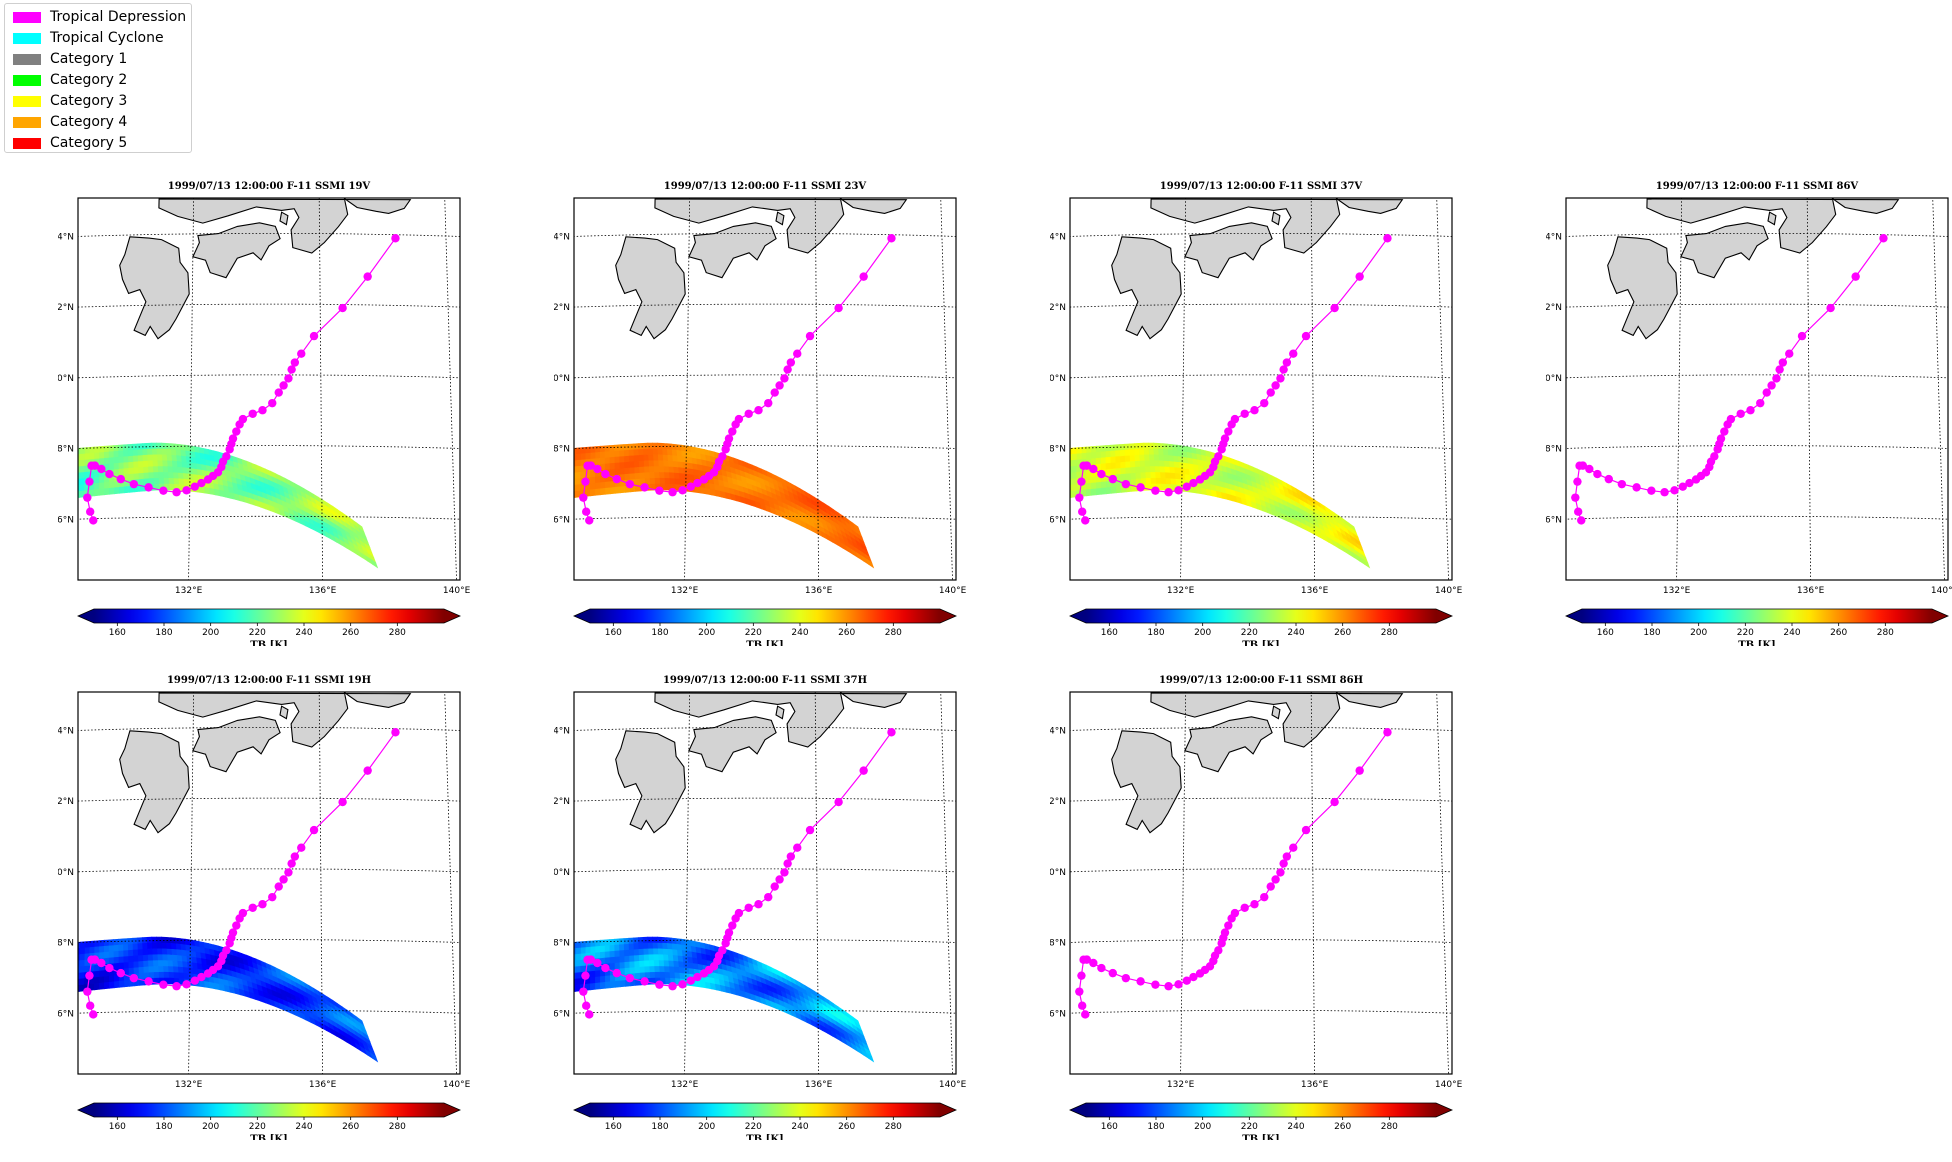 This screenshot has width=1952, height=1162. Describe the element at coordinates (303, 1127) in the screenshot. I see `colorbar-tick-label: 240` at that location.